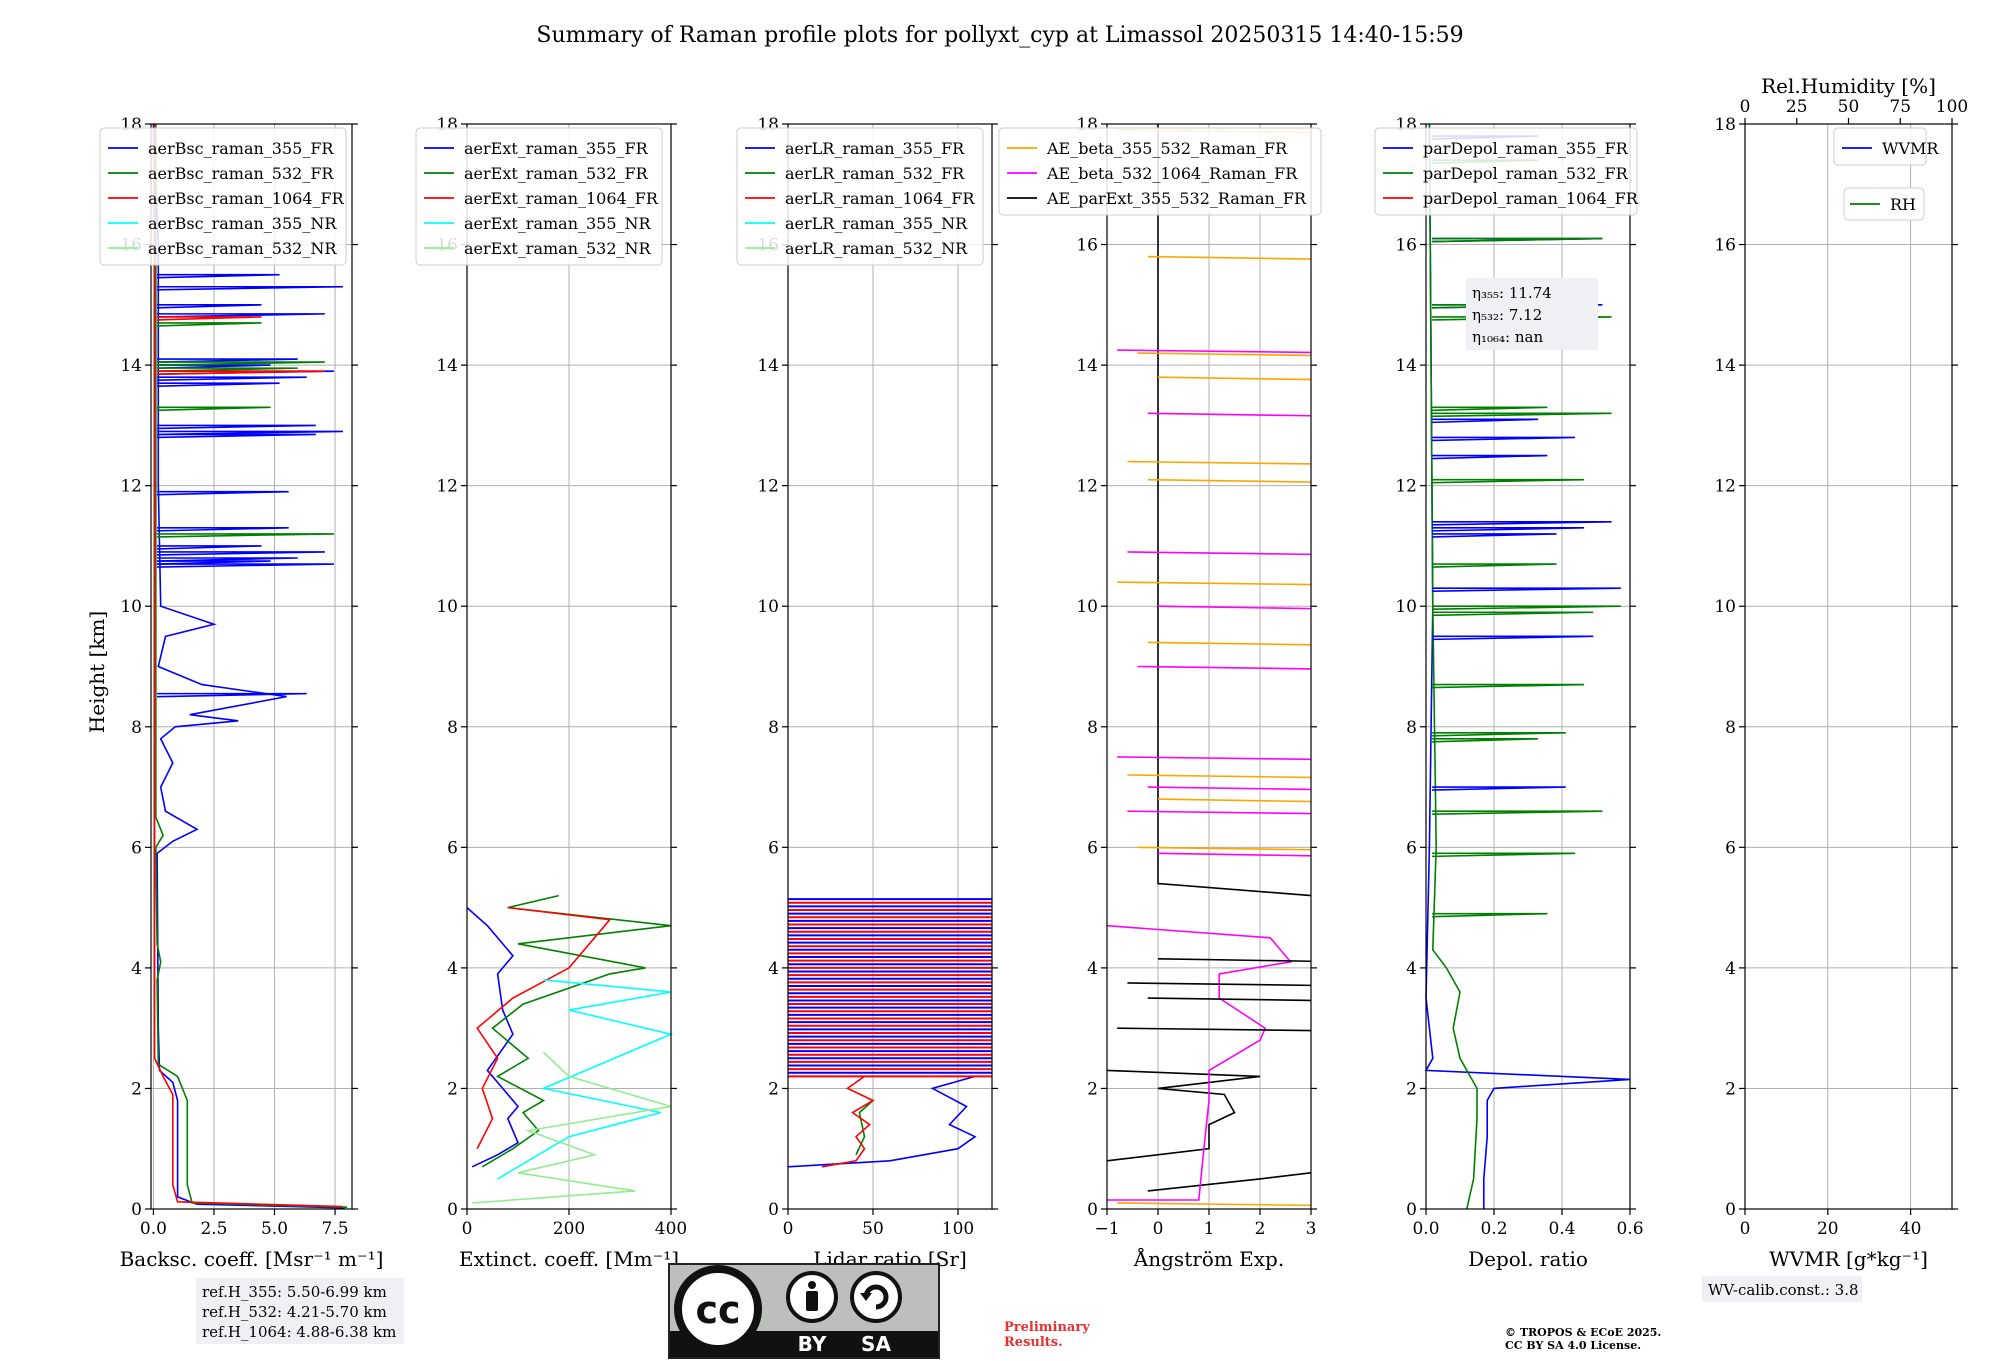 The image size is (2000, 1361). Describe the element at coordinates (1493, 1229) in the screenshot. I see `x-tick-label: 0.2` at that location.